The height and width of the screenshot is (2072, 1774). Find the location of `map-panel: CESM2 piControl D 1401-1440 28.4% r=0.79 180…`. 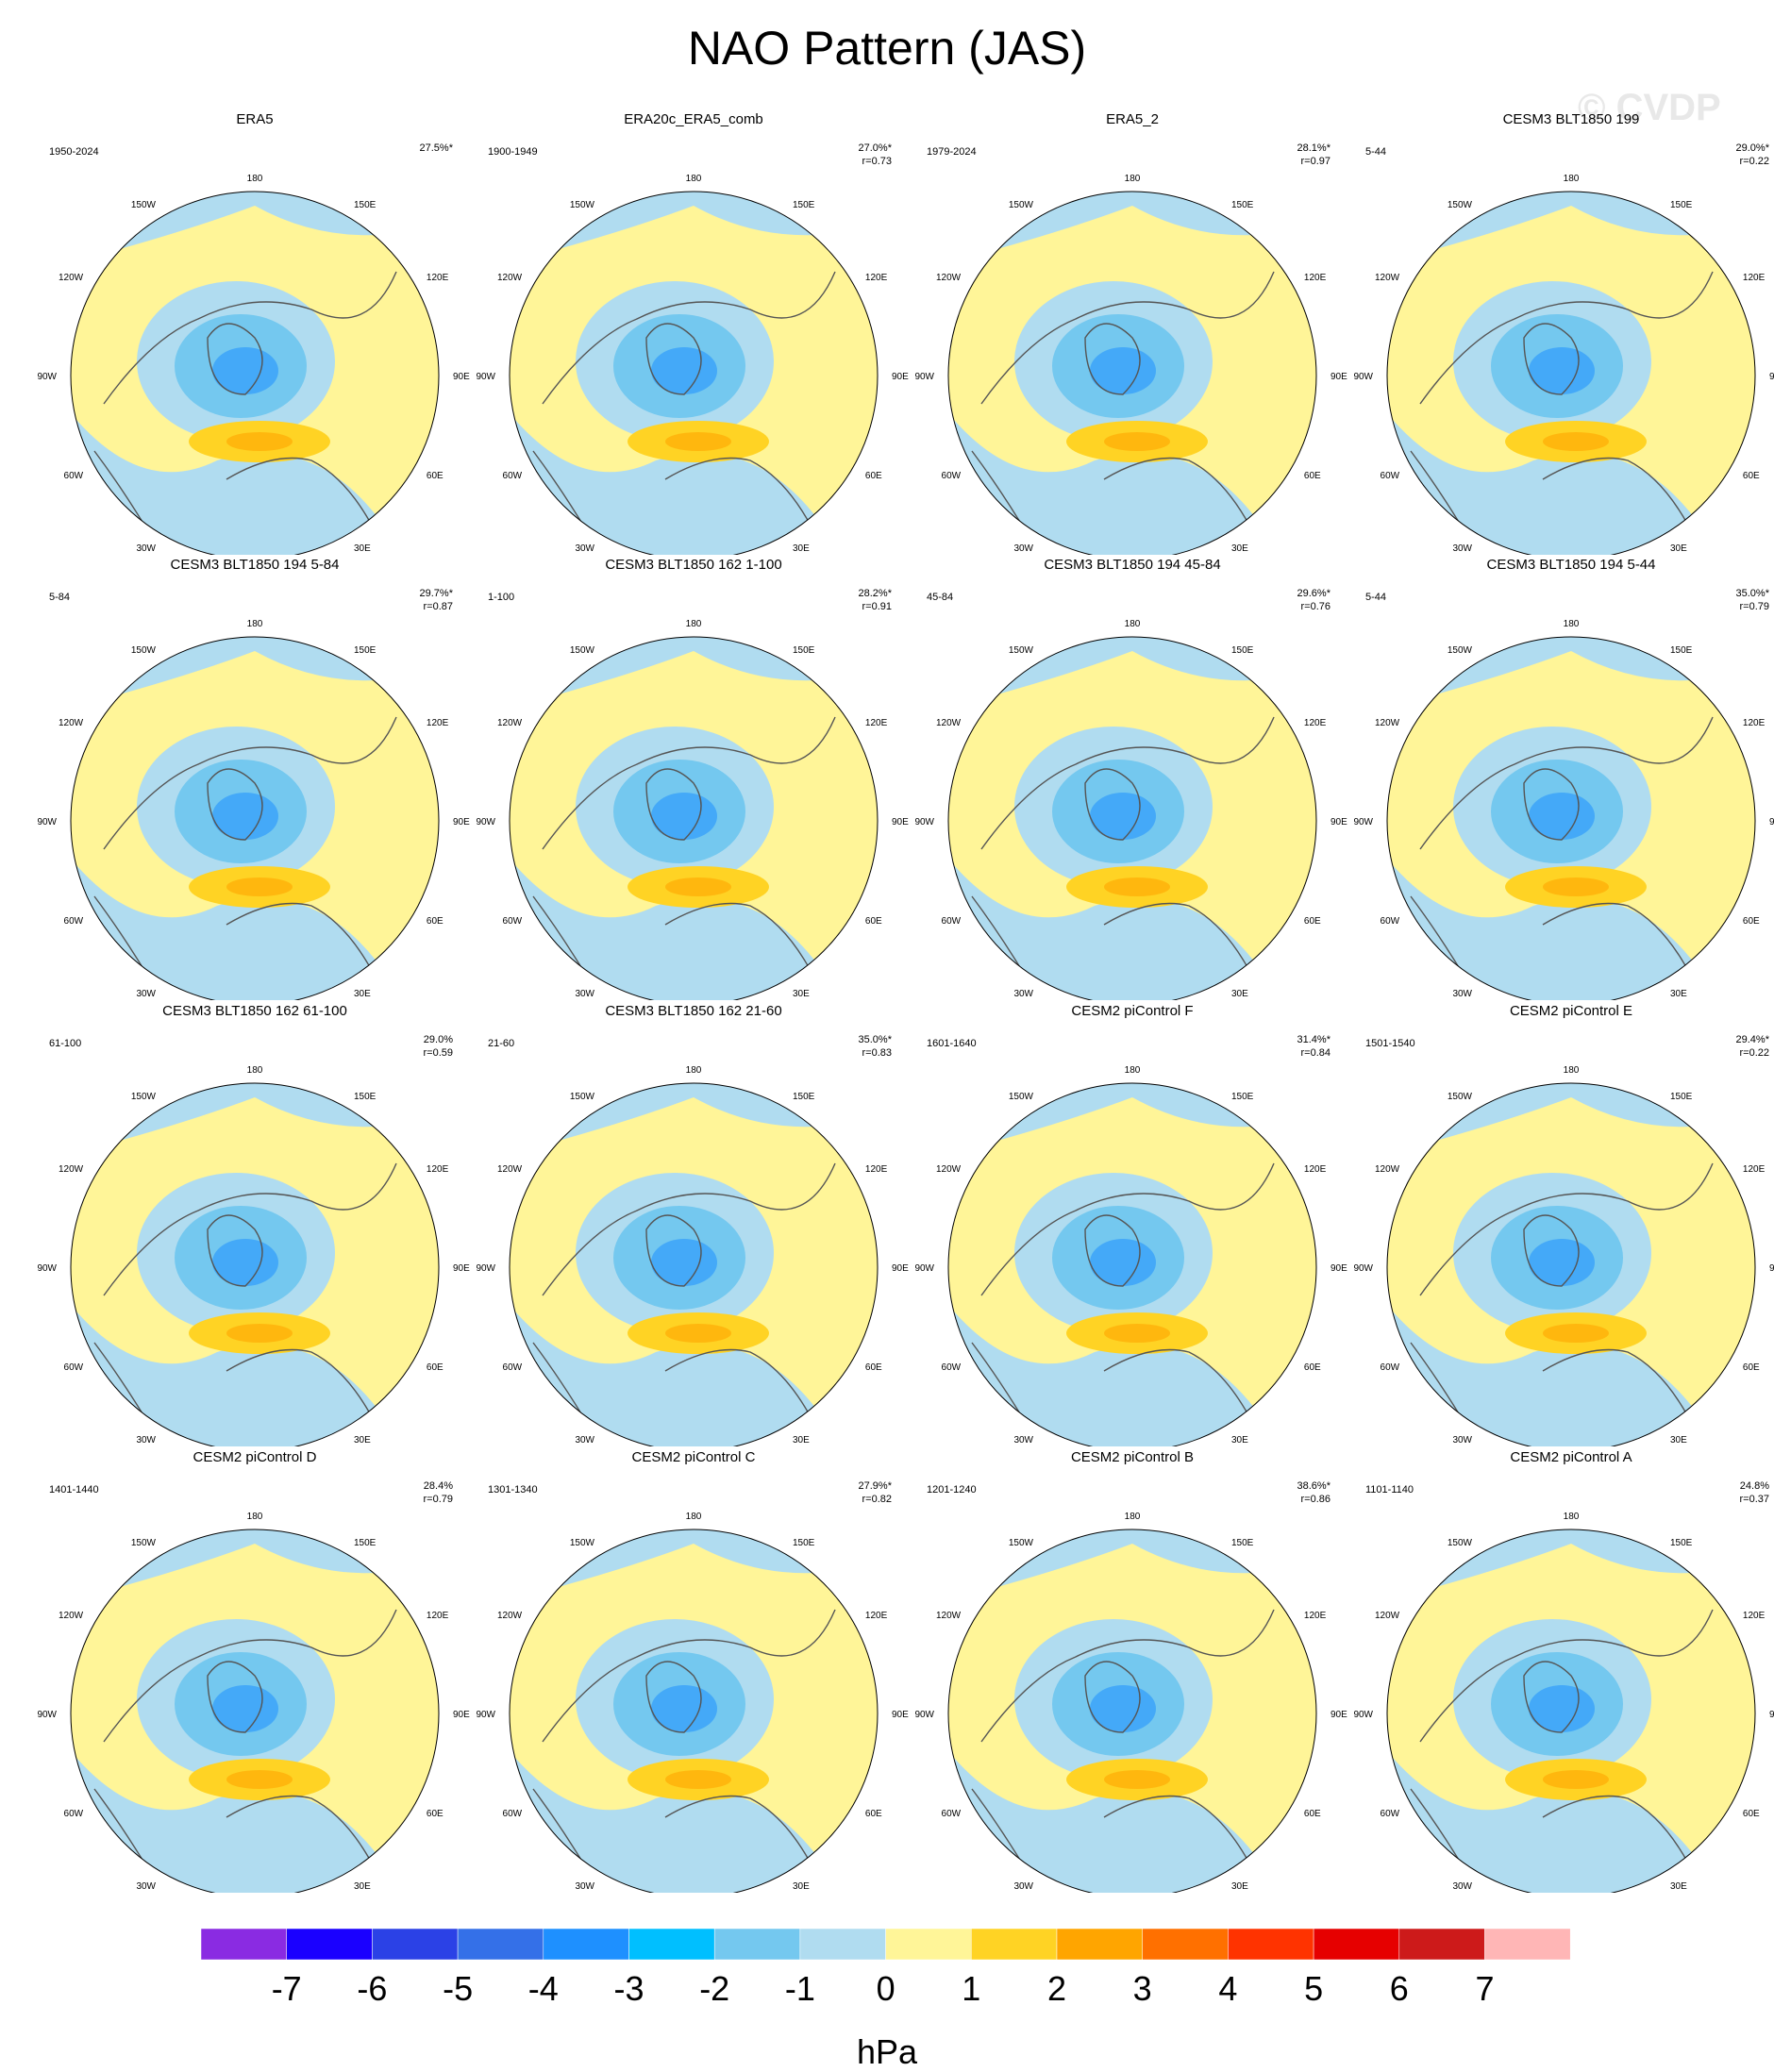

map-panel: CESM2 piControl D 1401-1440 28.4% r=0.79 180… is located at coordinates (255, 1671).